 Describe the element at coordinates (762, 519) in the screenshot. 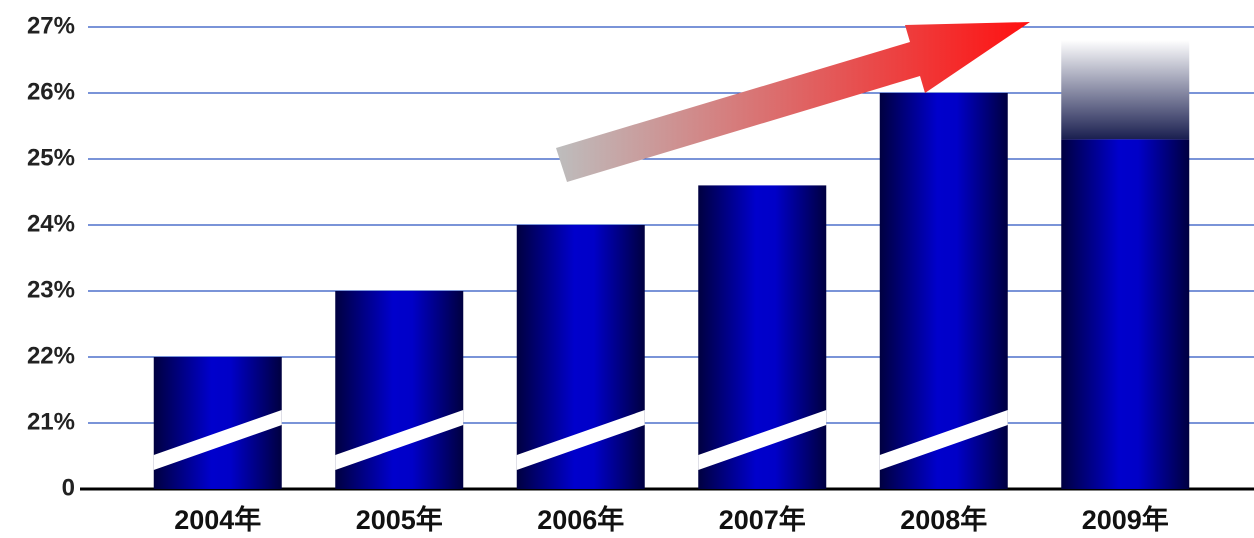

I see `x-tick-label: 2007年` at that location.